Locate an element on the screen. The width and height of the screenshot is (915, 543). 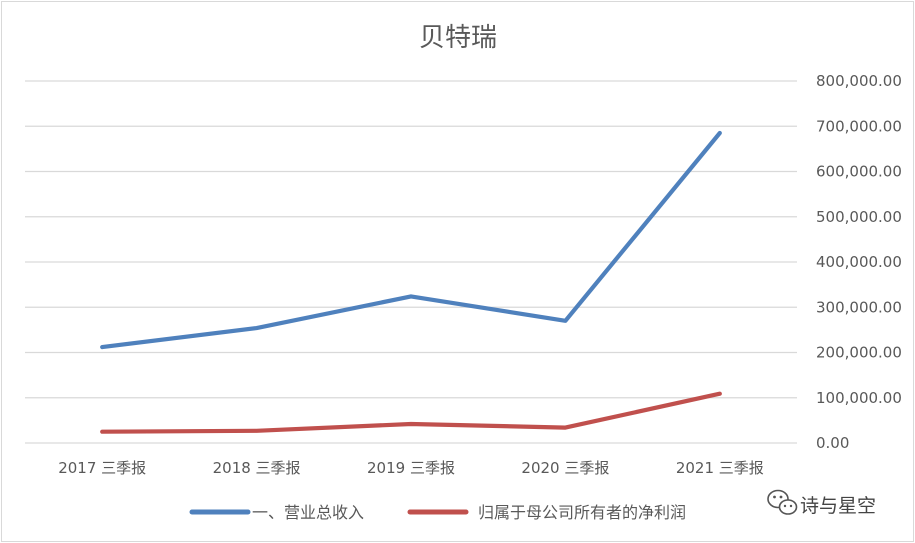
x-tick-label-3: 2020 三季报 is located at coordinates (565, 468).